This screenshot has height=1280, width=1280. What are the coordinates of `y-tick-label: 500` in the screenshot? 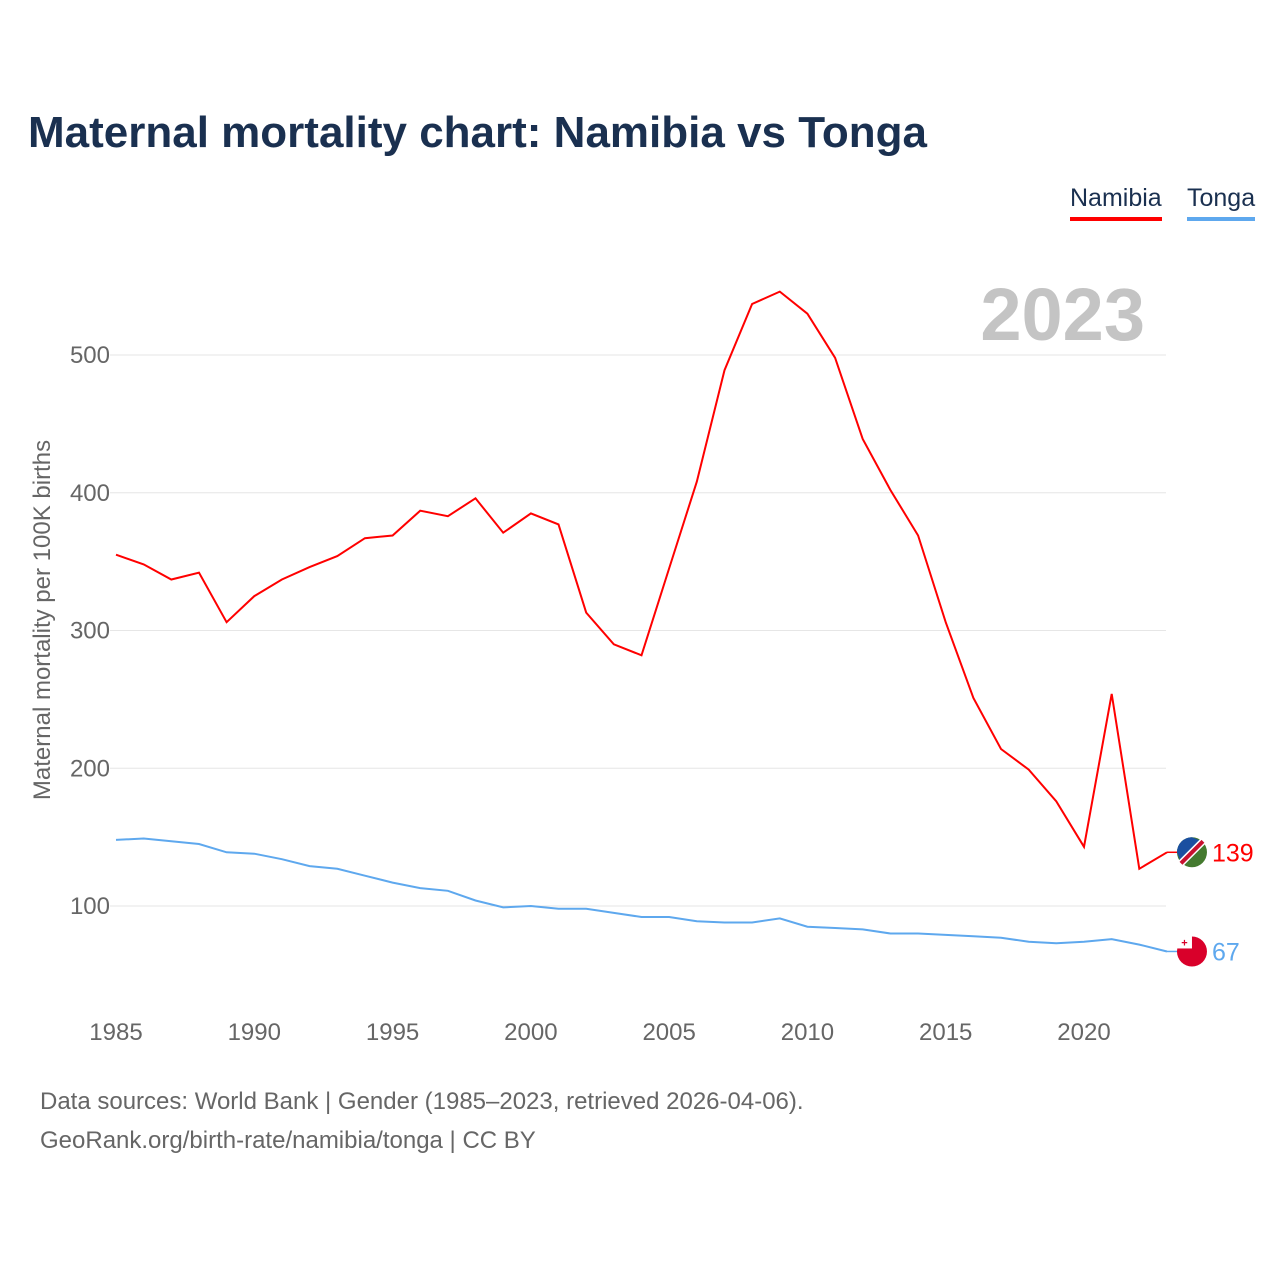 It's located at (90, 355).